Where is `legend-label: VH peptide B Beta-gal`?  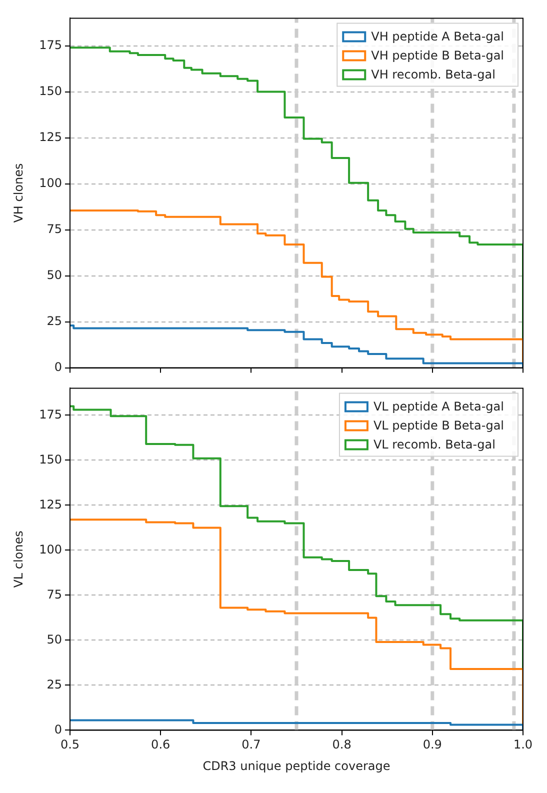
legend-label: VH peptide B Beta-gal is located at coordinates (437, 55).